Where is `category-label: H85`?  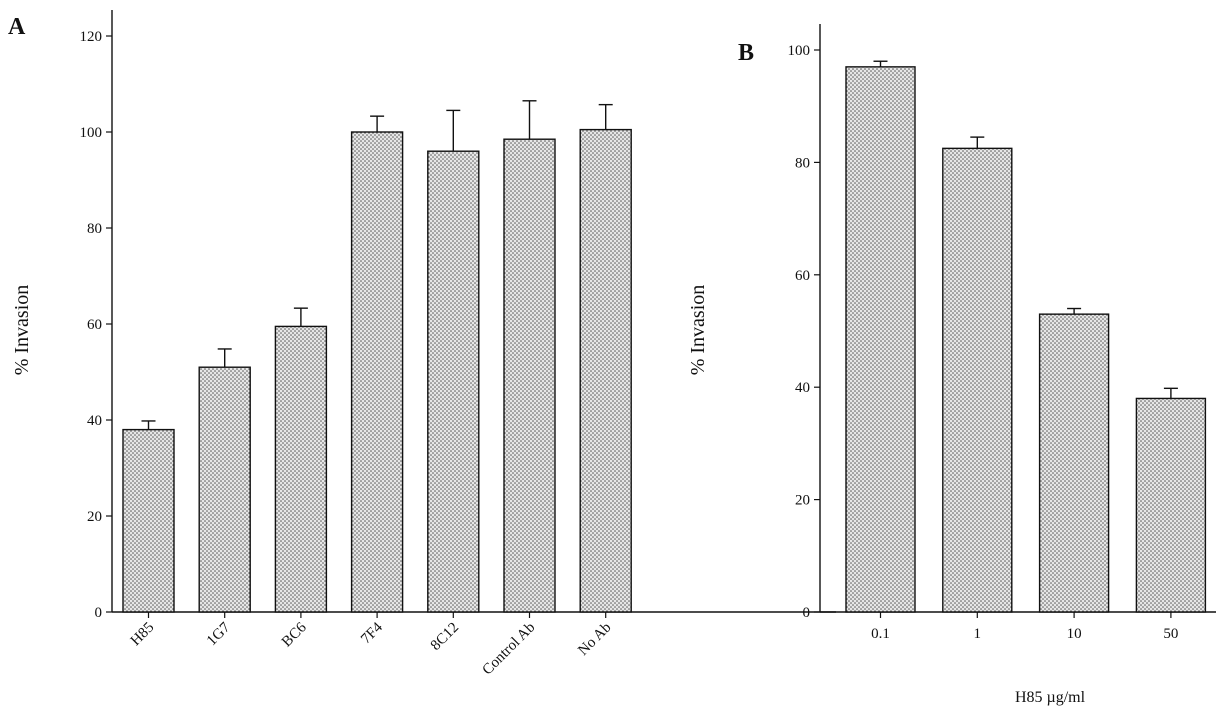
category-label: H85 is located at coordinates (143, 635).